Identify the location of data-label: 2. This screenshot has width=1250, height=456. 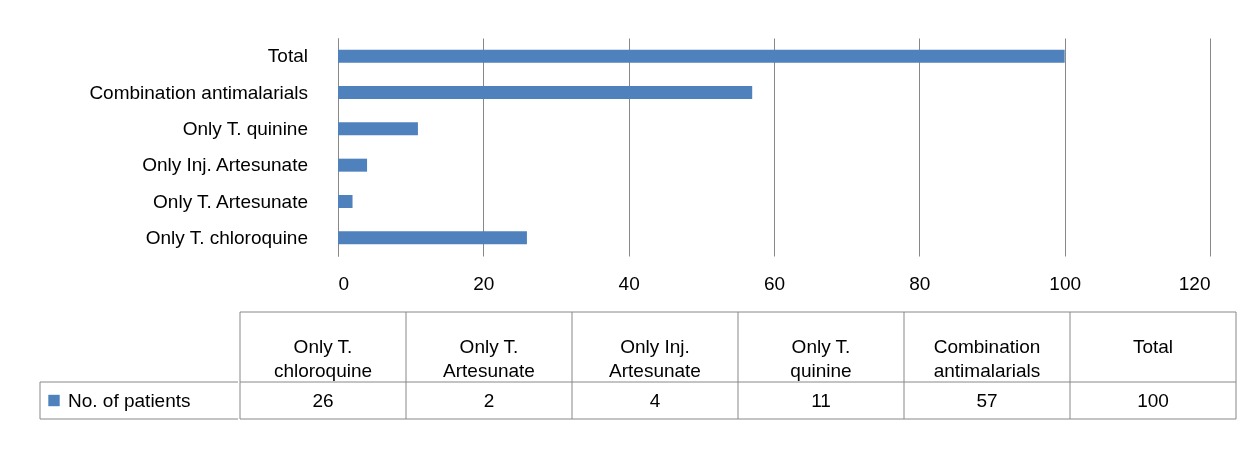
(489, 400).